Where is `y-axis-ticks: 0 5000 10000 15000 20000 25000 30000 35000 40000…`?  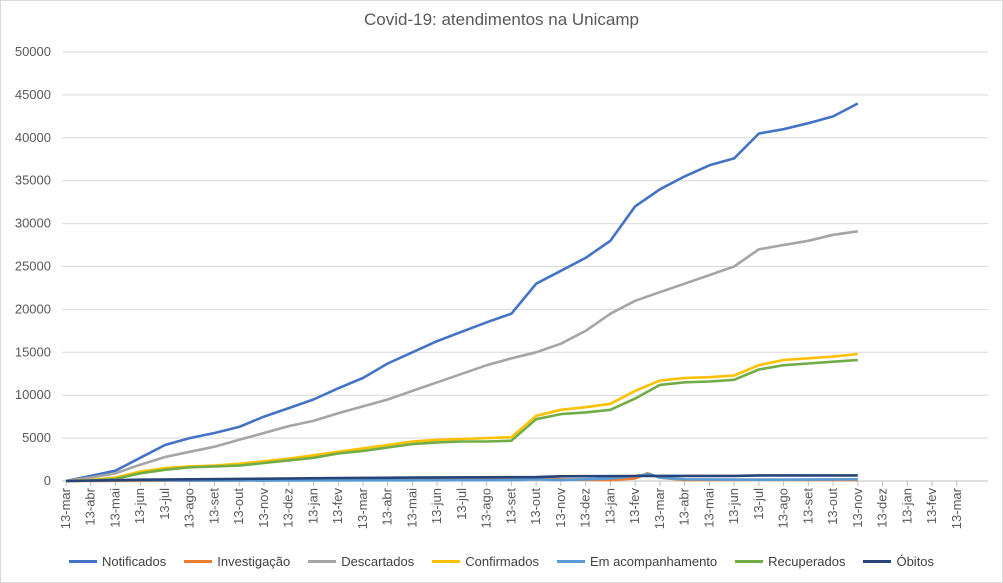
y-axis-ticks: 0 5000 10000 15000 20000 25000 30000 35000 40000… is located at coordinates (33, 266).